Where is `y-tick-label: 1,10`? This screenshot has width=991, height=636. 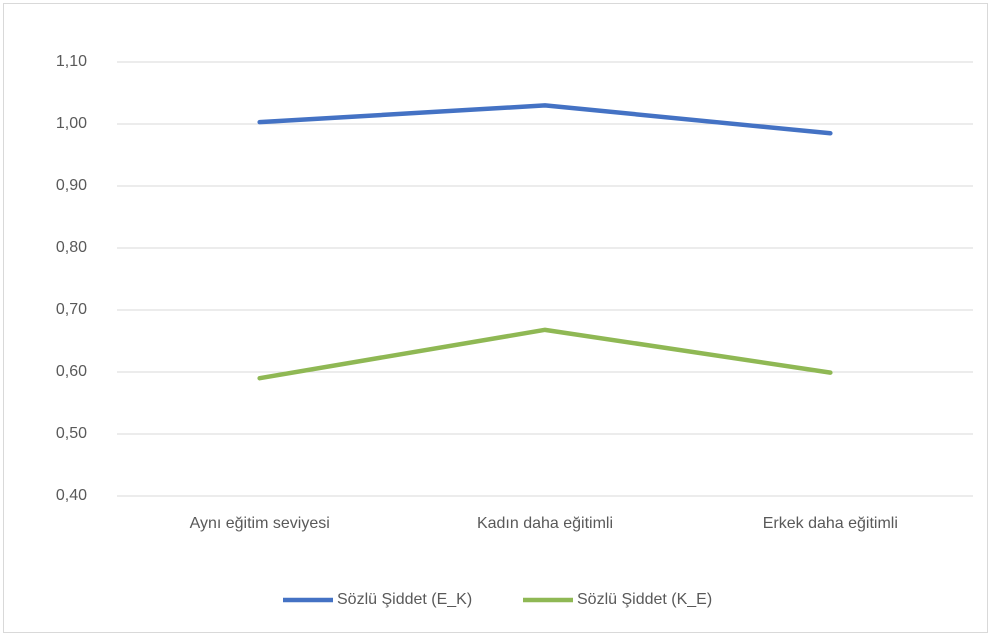 y-tick-label: 1,10 is located at coordinates (71, 61).